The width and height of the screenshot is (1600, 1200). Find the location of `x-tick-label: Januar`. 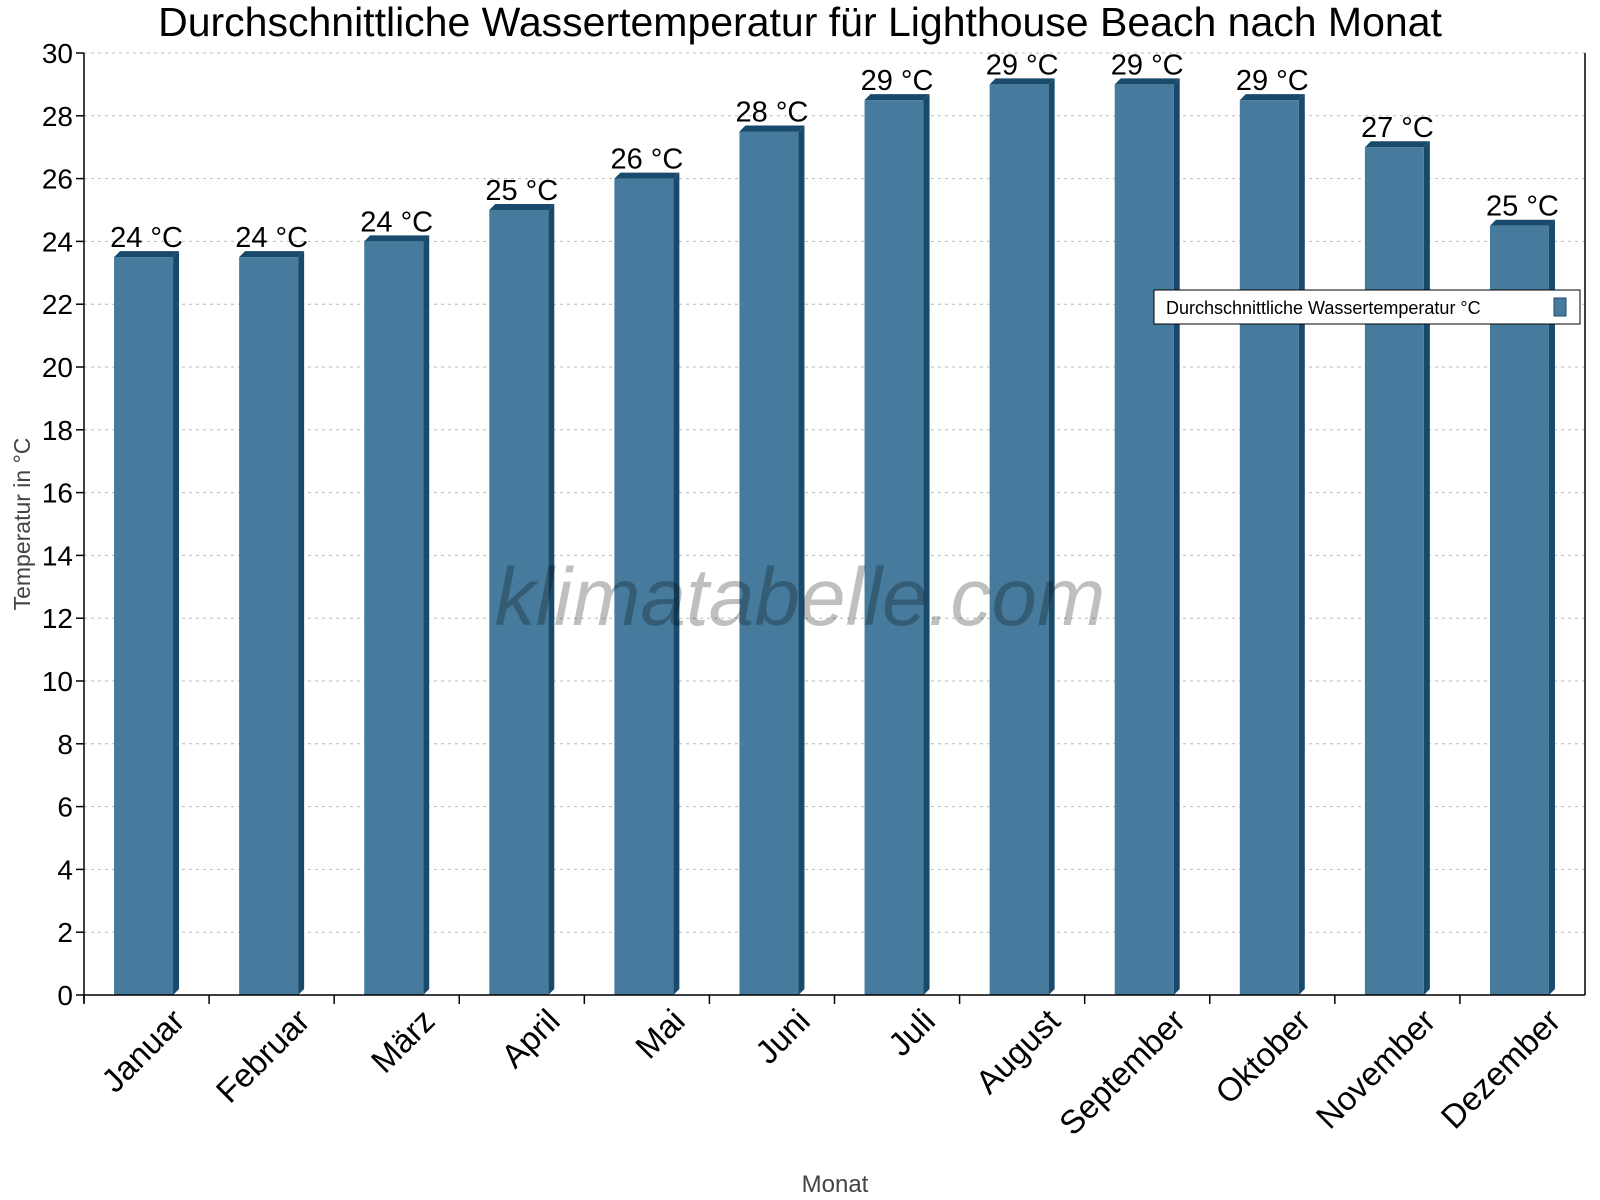

x-tick-label: Januar is located at coordinates (143, 1051).